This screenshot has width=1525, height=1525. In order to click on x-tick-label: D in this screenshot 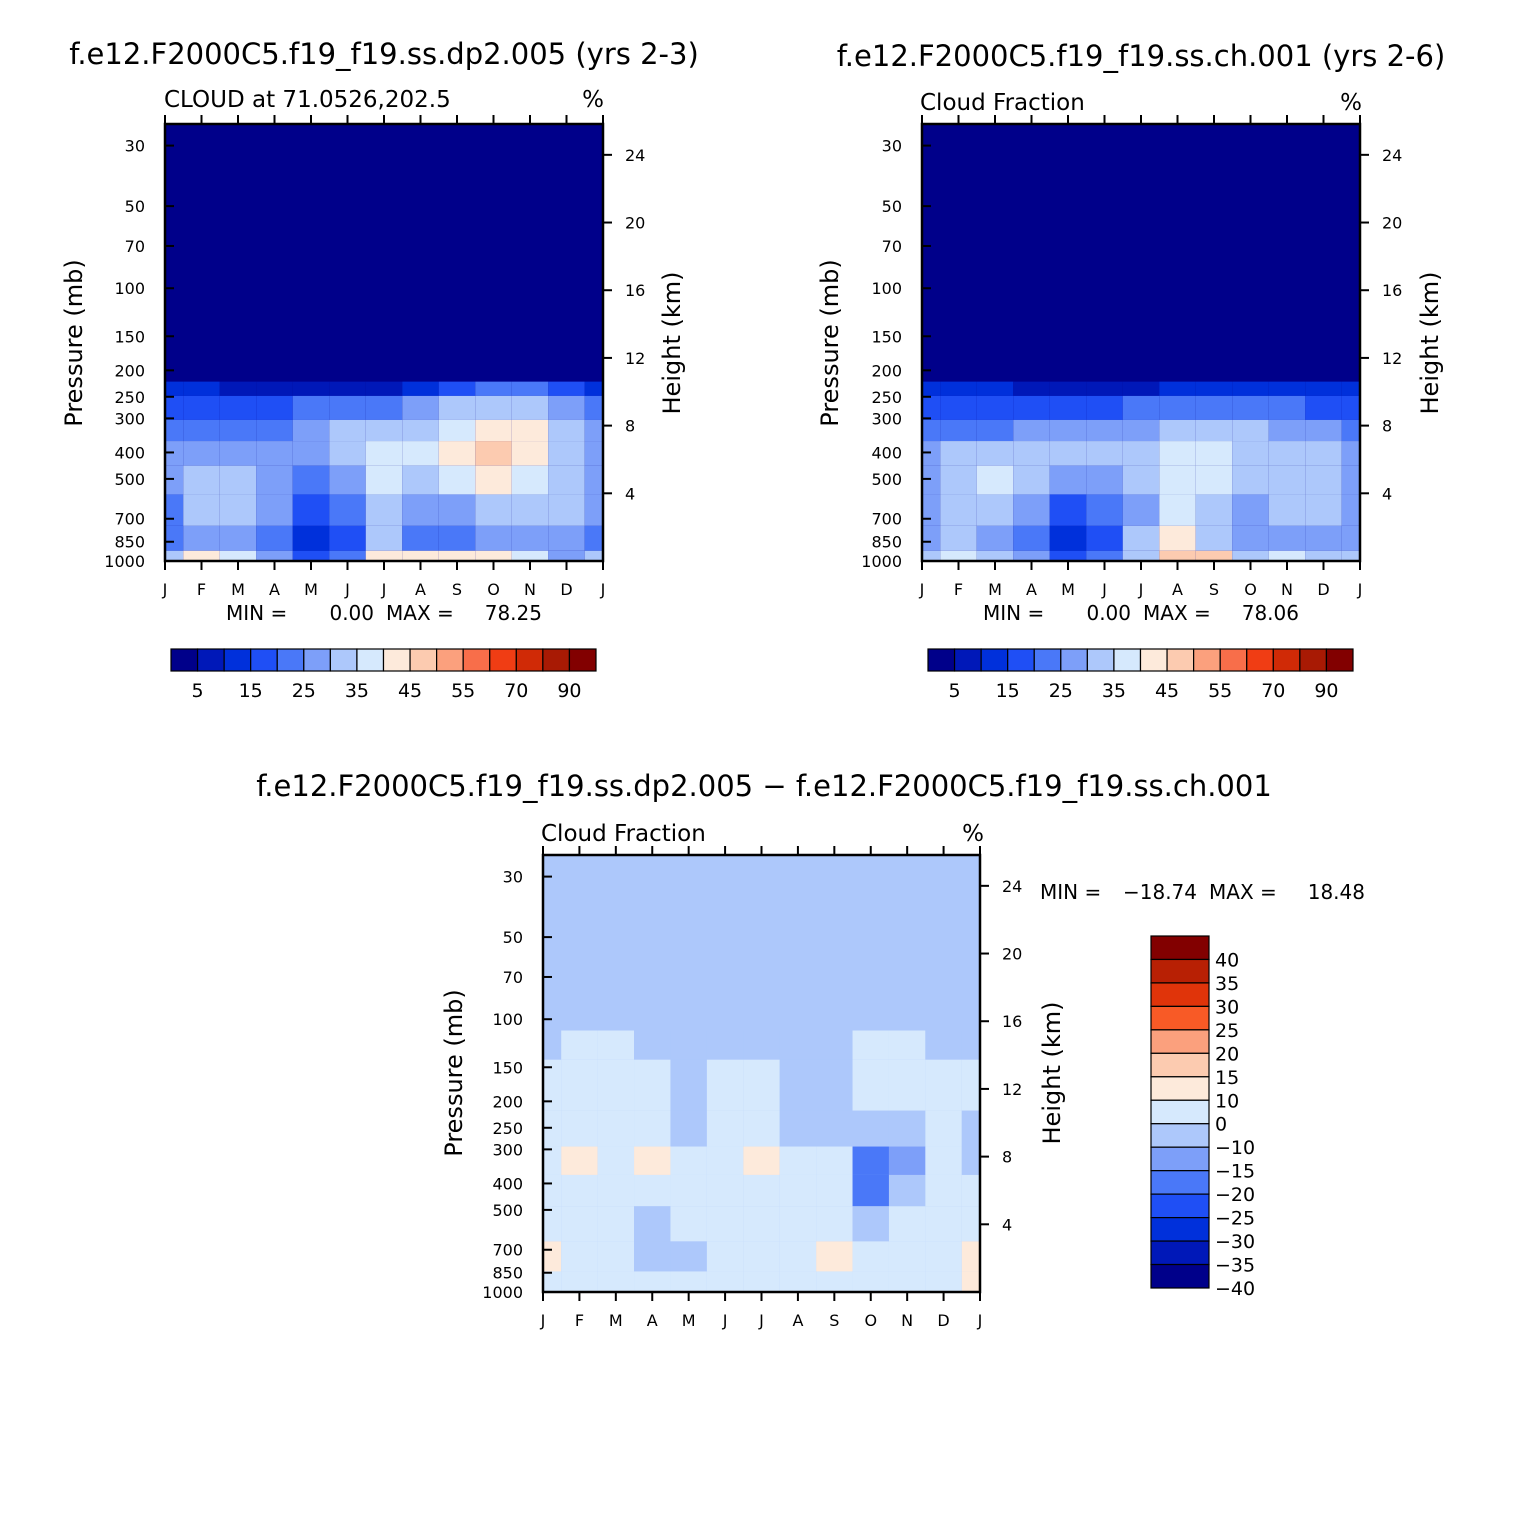, I will do `click(1323, 589)`.